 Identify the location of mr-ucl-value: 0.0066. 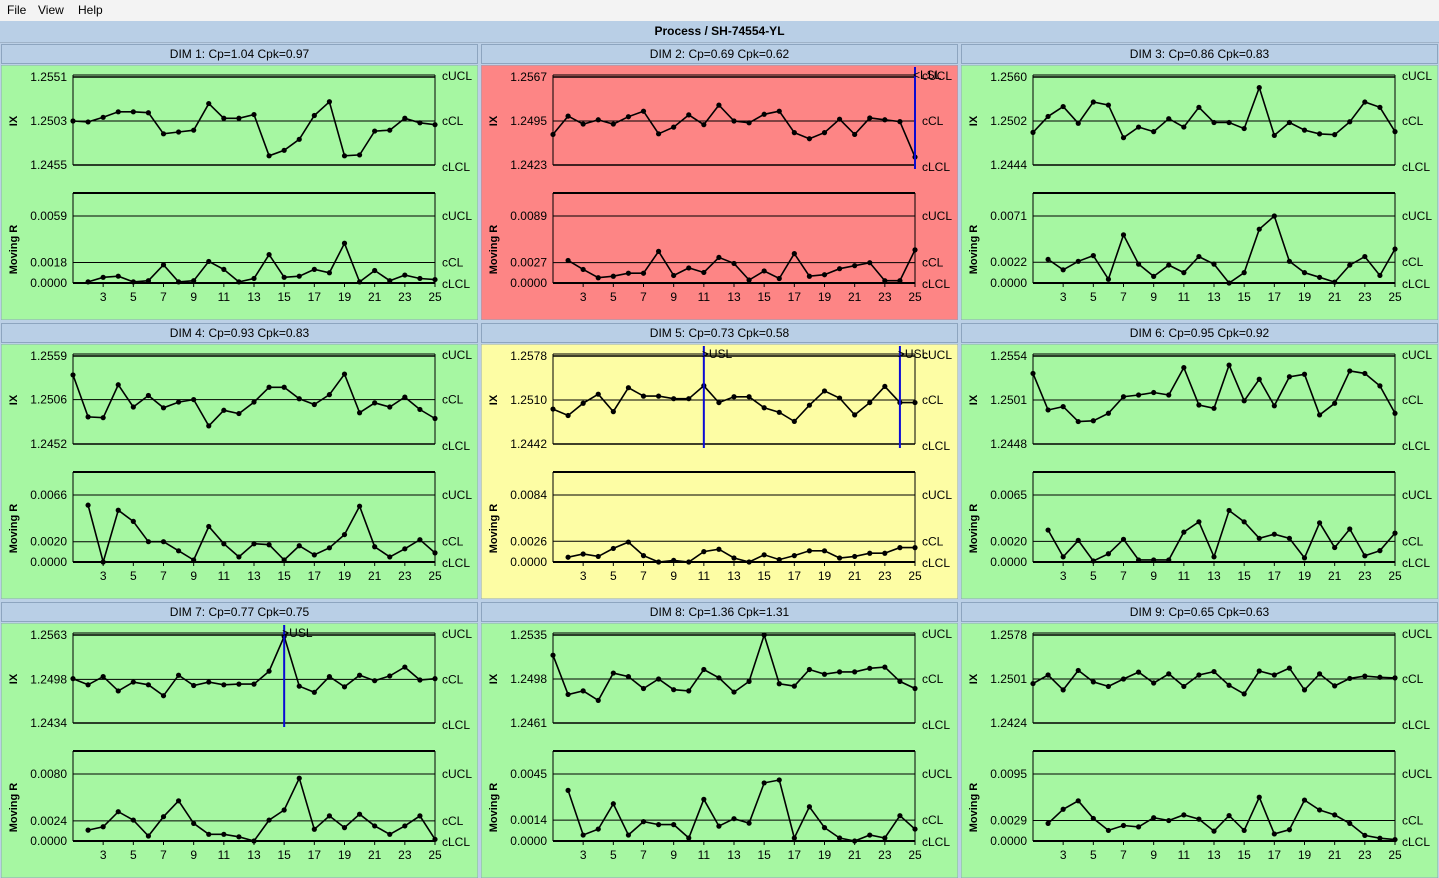
(48, 495).